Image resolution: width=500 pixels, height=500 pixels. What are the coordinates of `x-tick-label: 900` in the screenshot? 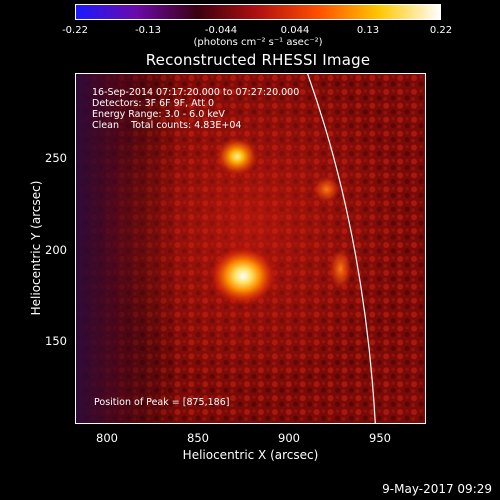 It's located at (289, 438).